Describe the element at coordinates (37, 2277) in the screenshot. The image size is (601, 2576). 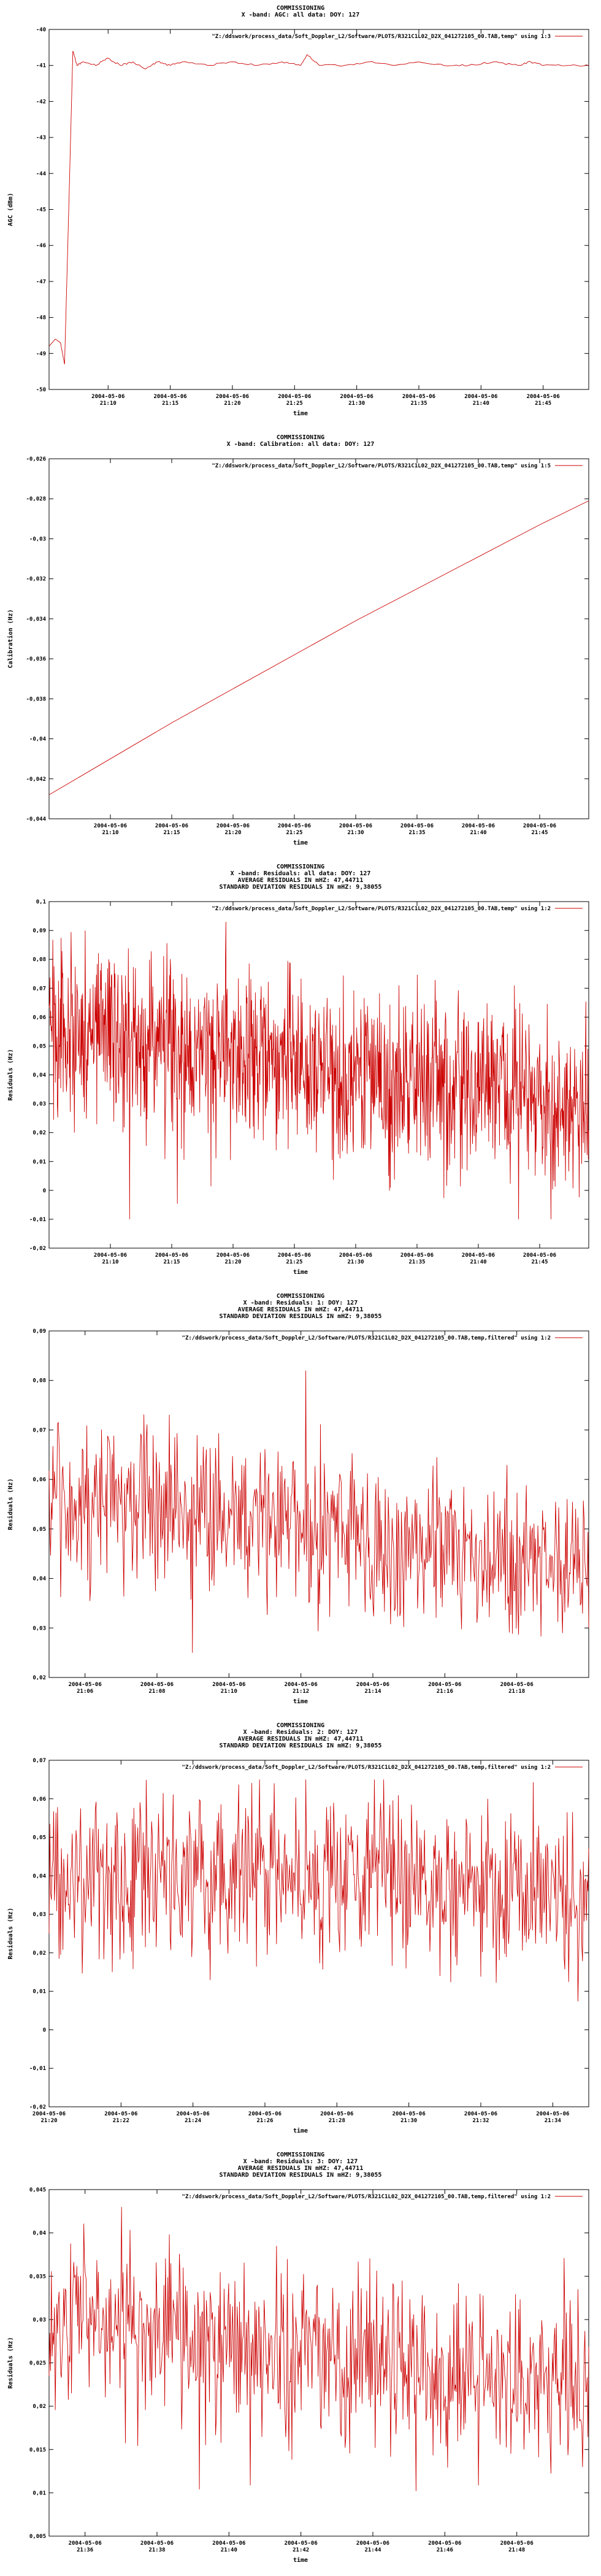
I see `y-tick-label: 0,035` at that location.